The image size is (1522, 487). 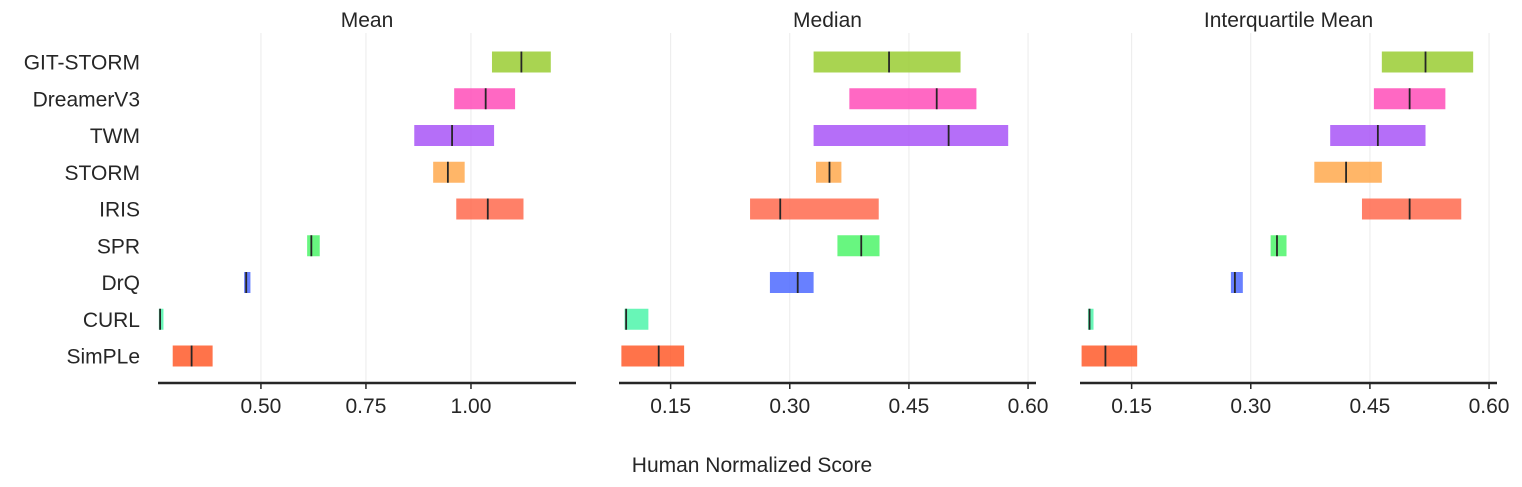 What do you see at coordinates (161, 319) in the screenshot?
I see `interval-bar-0-curl` at bounding box center [161, 319].